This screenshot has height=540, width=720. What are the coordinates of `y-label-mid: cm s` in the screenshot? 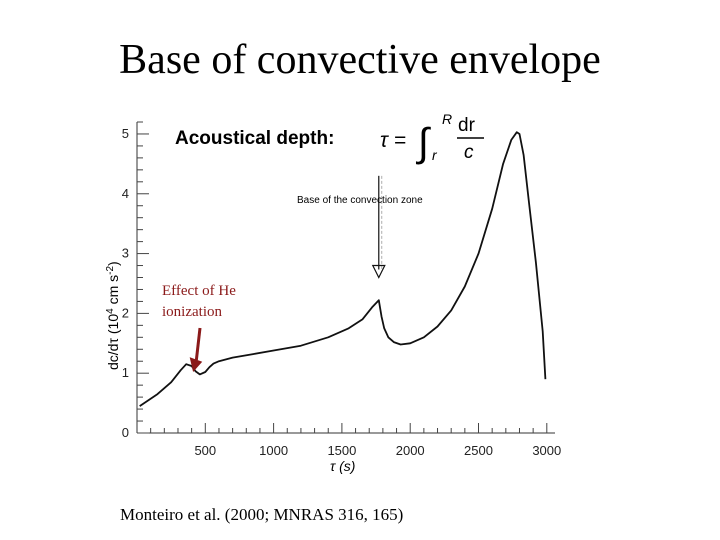 It's located at (113, 291).